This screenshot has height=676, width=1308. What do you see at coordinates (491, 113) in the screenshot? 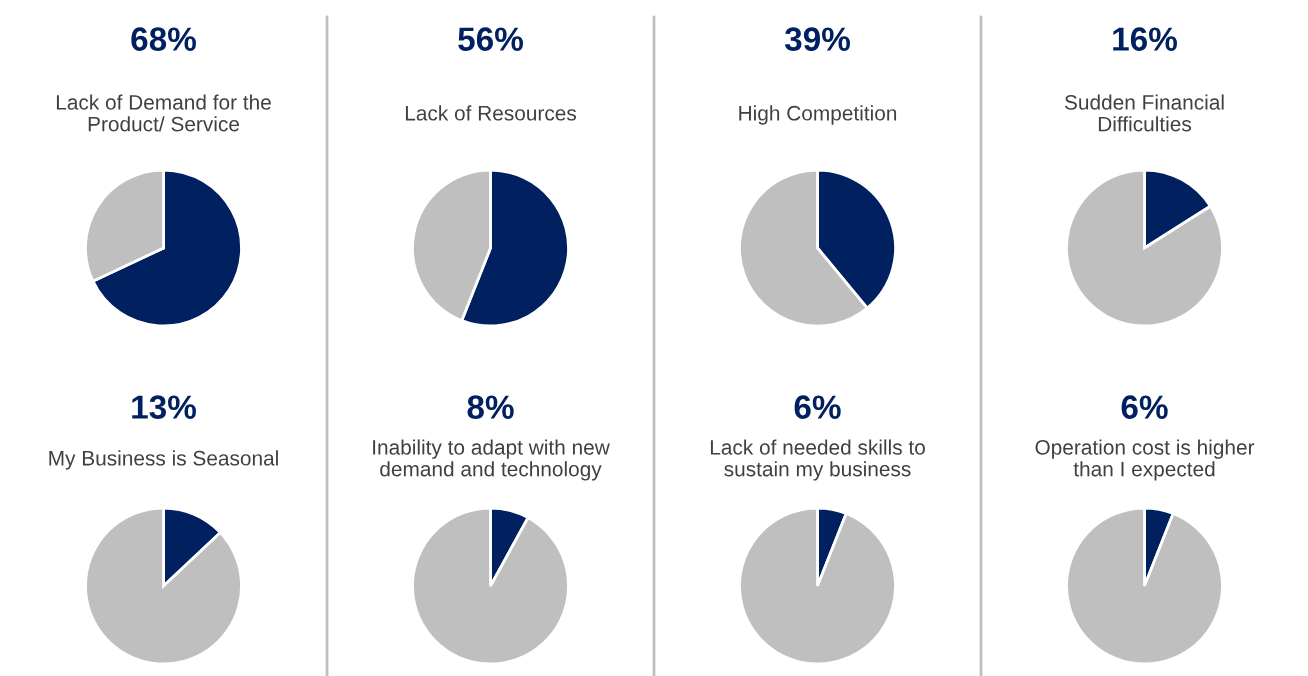
I see `chart-subtitle: Lack of Resources` at bounding box center [491, 113].